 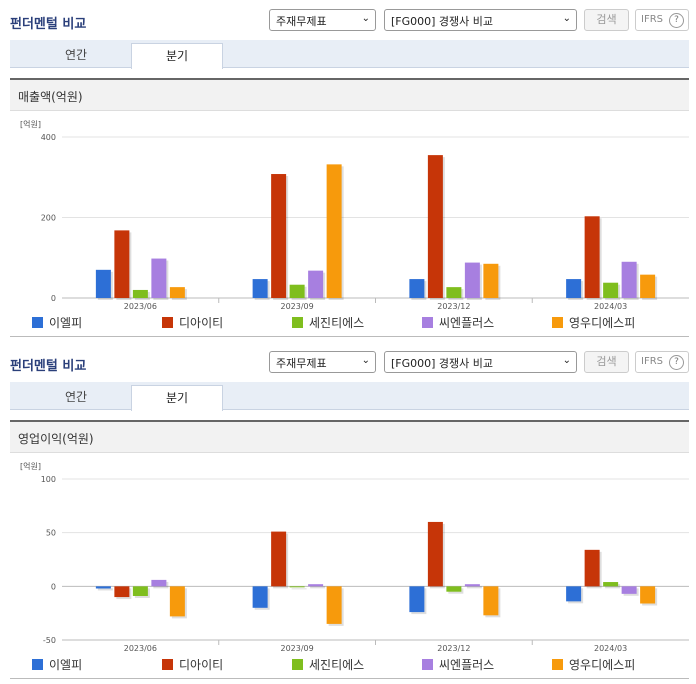 What do you see at coordinates (30, 124) in the screenshot?
I see `unit-label: [억원]` at bounding box center [30, 124].